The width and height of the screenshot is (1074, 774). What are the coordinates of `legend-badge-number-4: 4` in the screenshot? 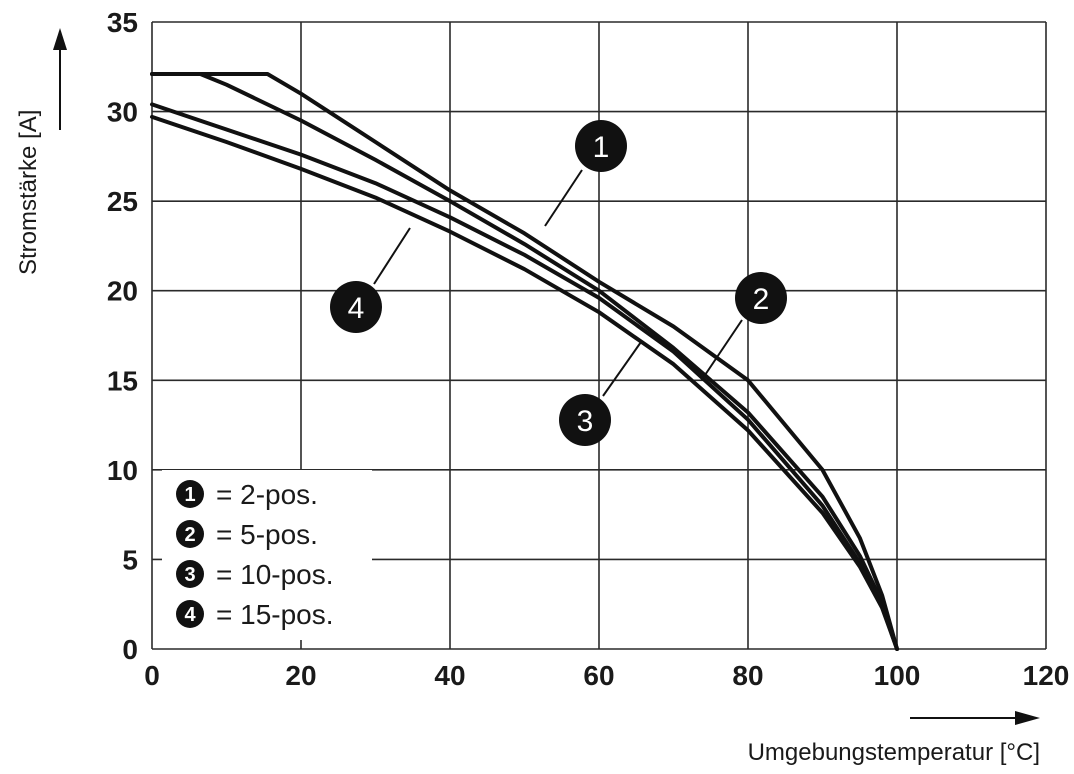 It's located at (190, 615).